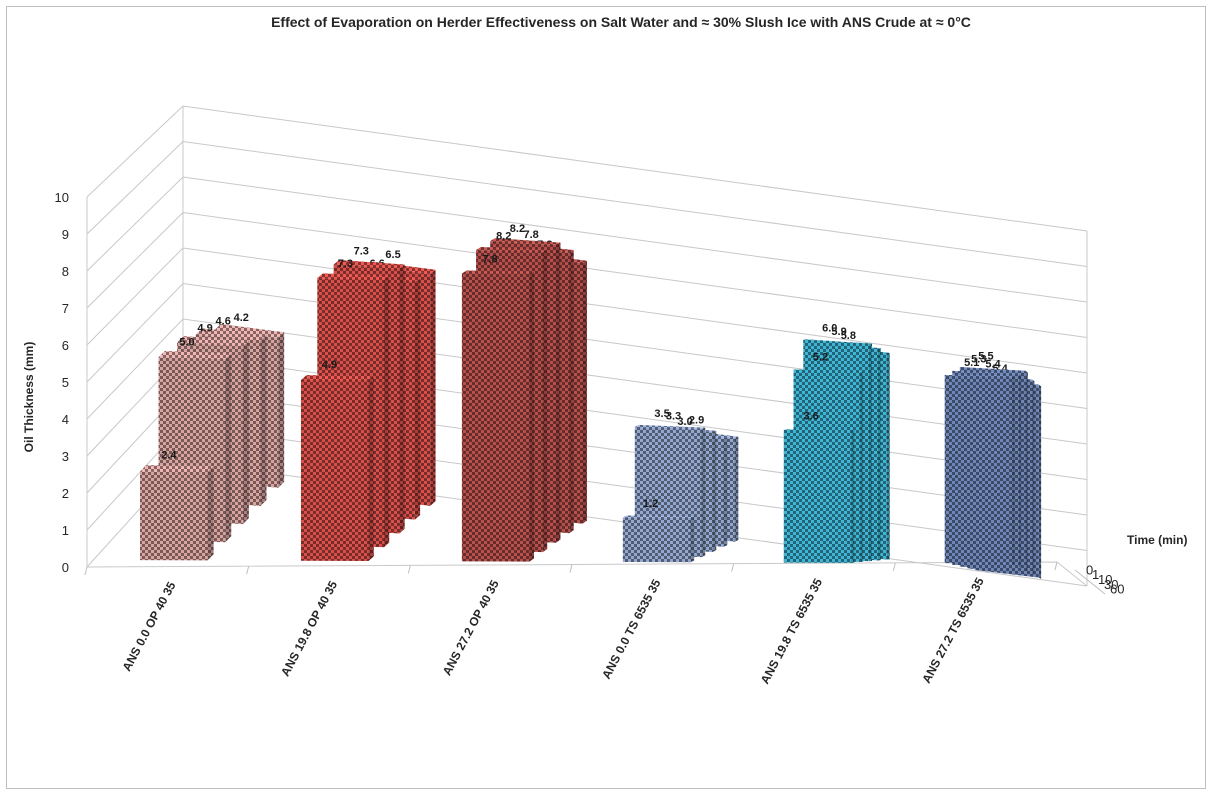 Image resolution: width=1214 pixels, height=796 pixels. What do you see at coordinates (953, 630) in the screenshot?
I see `category-label: ANS 27.2 TS 6535 35` at bounding box center [953, 630].